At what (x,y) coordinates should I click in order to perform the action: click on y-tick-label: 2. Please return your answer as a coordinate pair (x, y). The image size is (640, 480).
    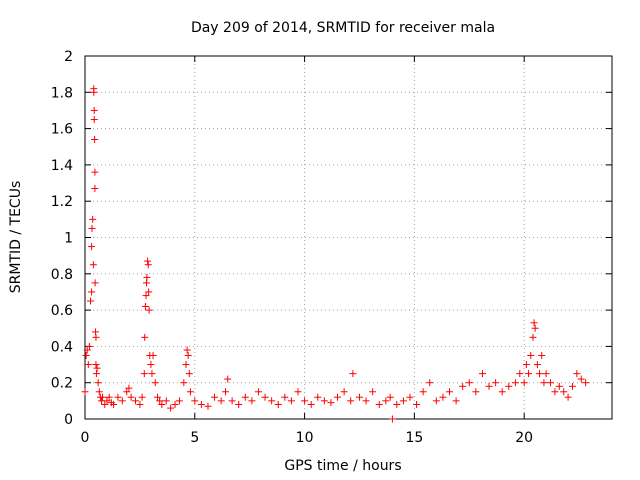
    Looking at the image, I should click on (68, 57).